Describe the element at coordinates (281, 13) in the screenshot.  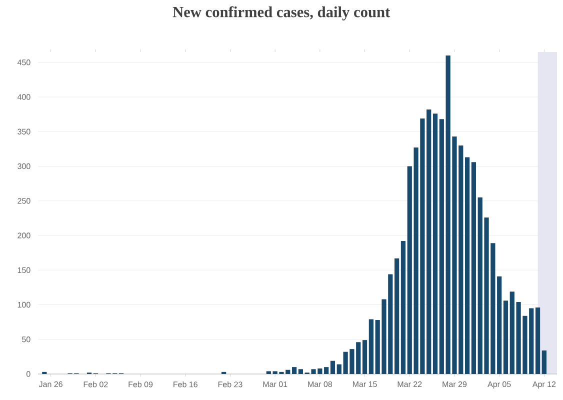
I see `chart-title: New confirmed cases, daily count` at that location.